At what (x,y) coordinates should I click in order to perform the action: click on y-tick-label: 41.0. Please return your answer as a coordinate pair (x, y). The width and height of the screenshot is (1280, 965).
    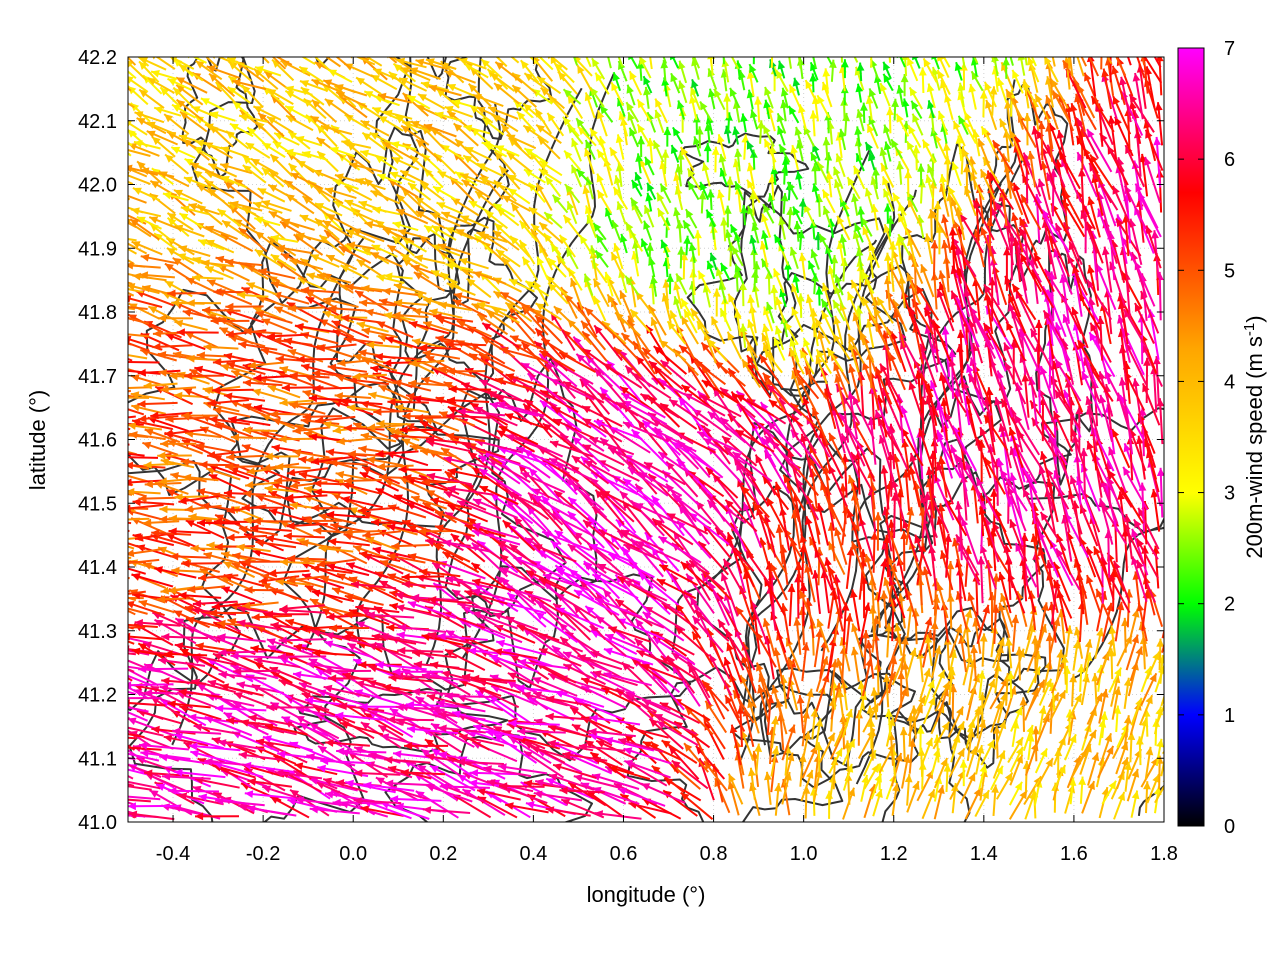
    Looking at the image, I should click on (97, 823).